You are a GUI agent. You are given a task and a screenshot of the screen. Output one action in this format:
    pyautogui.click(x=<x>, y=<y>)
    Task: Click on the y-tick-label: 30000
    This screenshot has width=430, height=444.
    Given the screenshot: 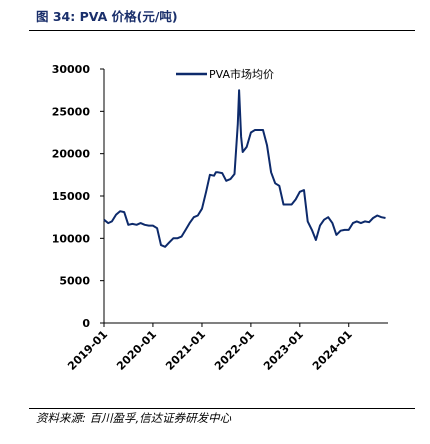 What is the action you would take?
    pyautogui.click(x=71, y=69)
    